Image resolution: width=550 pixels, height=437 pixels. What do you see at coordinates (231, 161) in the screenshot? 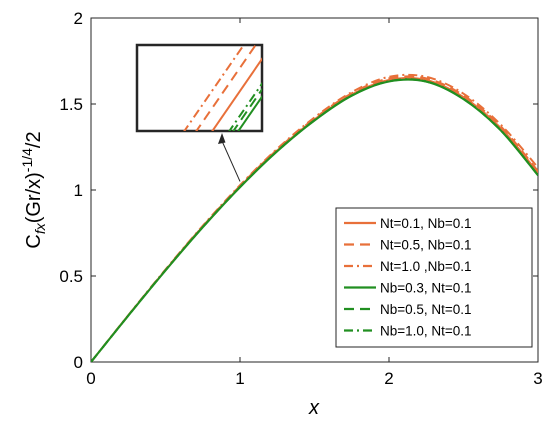
I see `inset-pointer-arrow` at bounding box center [231, 161].